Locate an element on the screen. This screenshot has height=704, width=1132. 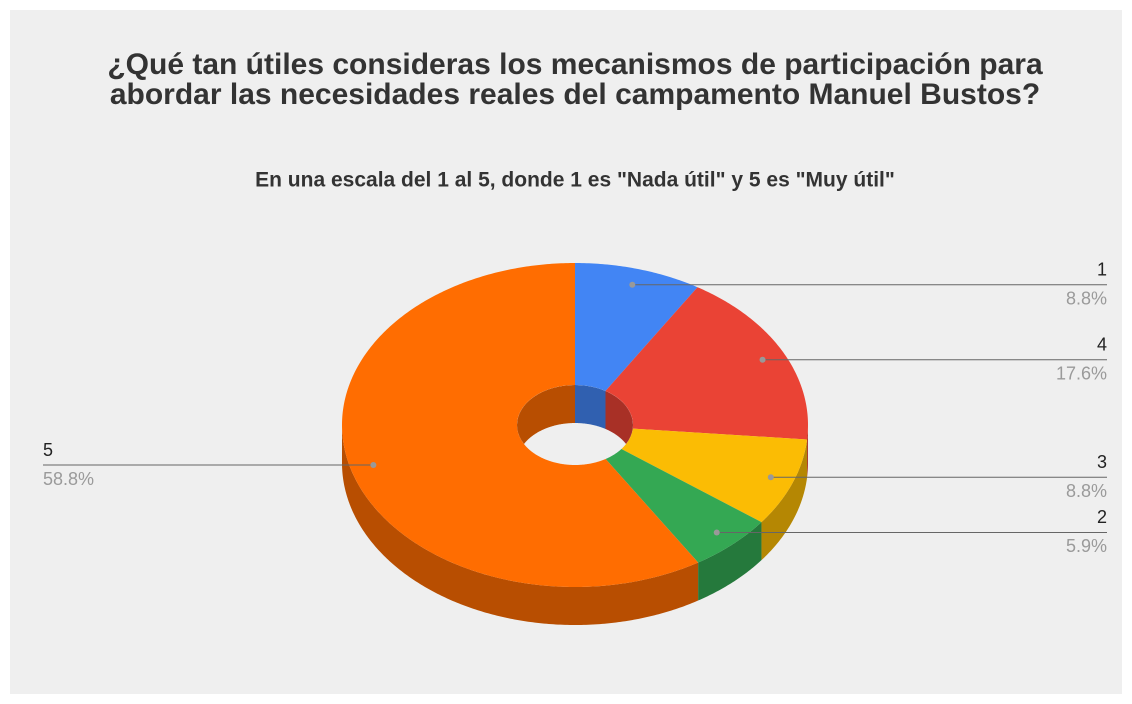
hole-walls is located at coordinates (575, 424).